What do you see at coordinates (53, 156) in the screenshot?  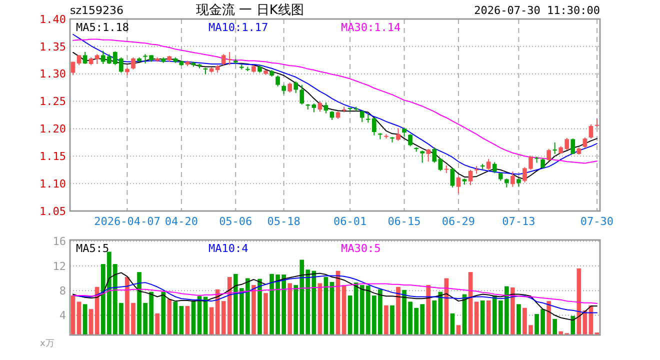 I see `y-tick-label: 1.15` at bounding box center [53, 156].